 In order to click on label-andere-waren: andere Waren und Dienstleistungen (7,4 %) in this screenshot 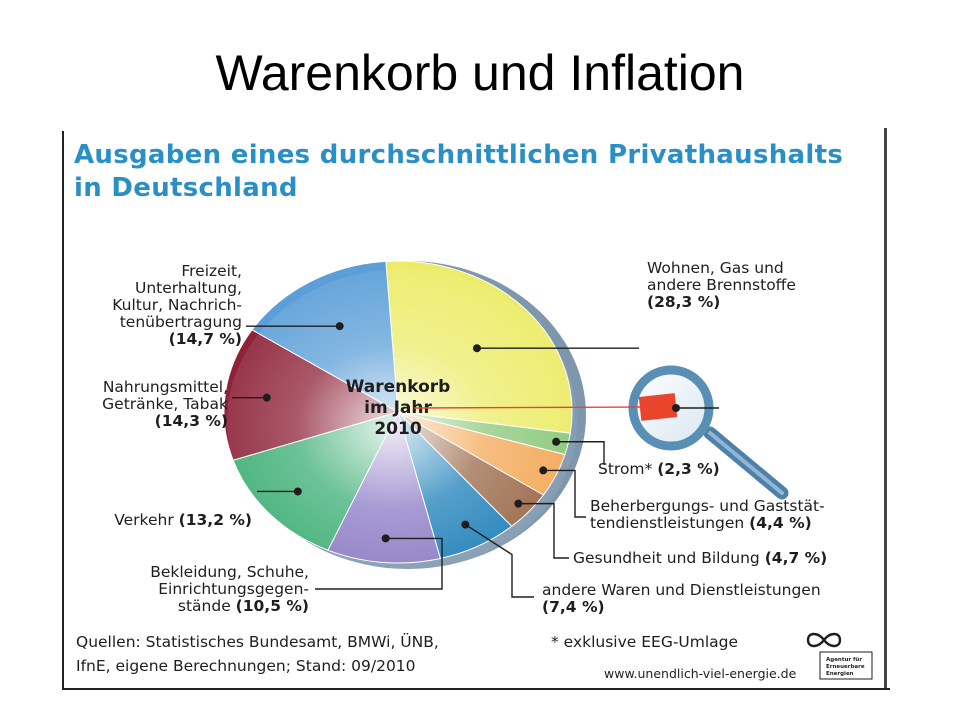, I will do `click(681, 598)`.